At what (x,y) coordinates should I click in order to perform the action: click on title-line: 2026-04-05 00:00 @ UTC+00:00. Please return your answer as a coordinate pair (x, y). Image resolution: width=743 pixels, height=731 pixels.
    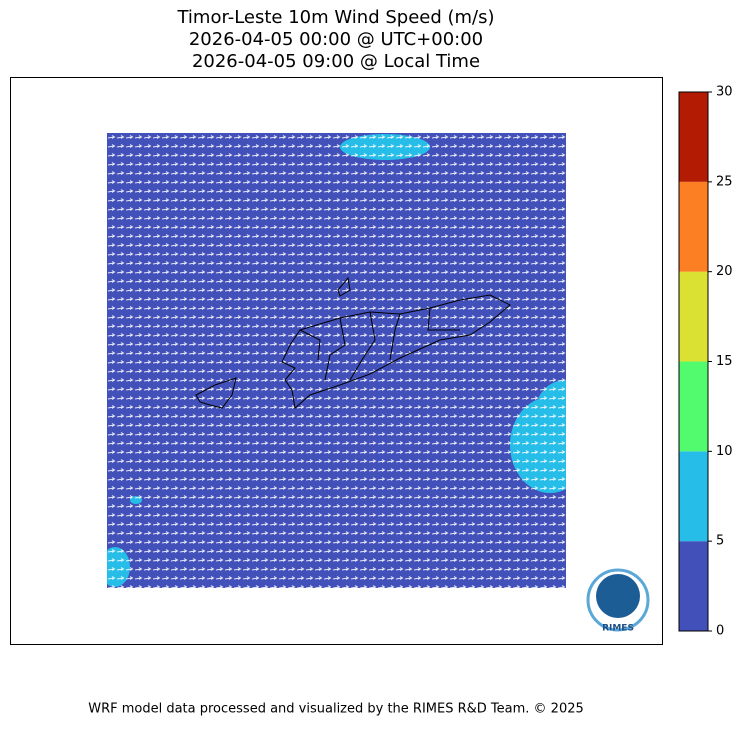
    Looking at the image, I should click on (336, 39).